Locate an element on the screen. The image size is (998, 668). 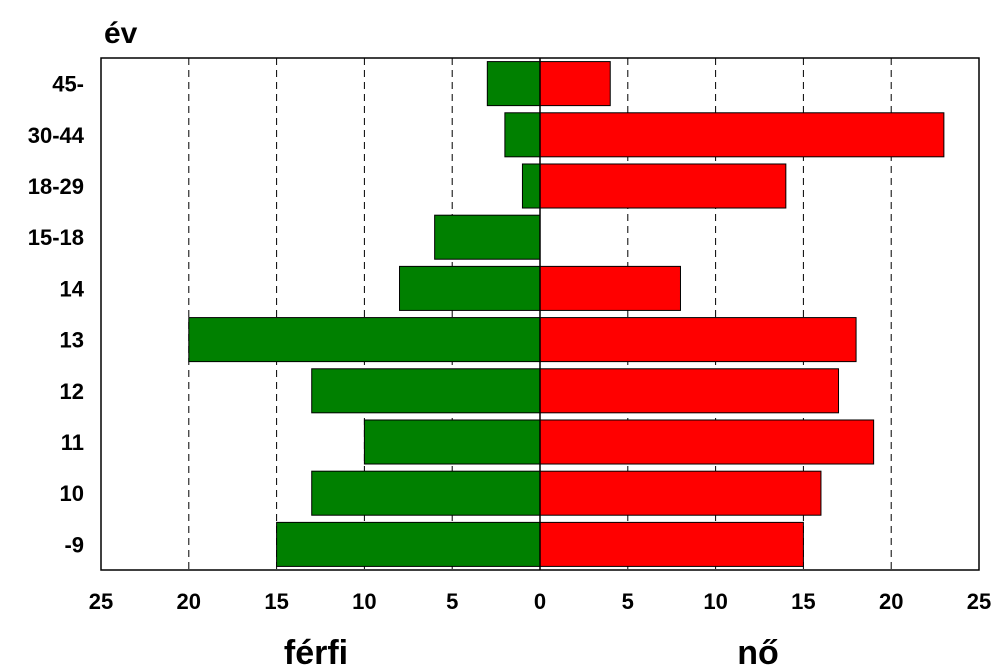
category-label-12: 12 is located at coordinates (72, 391).